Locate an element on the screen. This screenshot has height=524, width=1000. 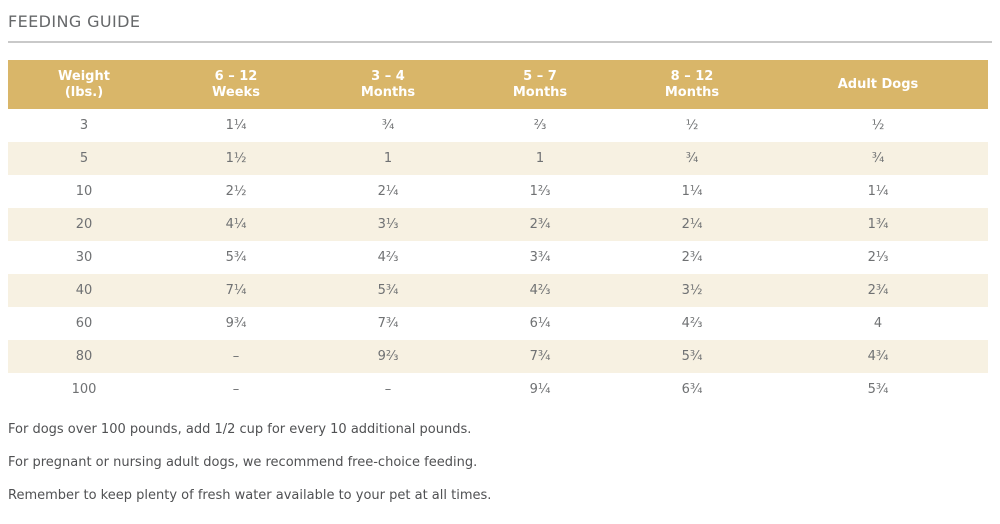
table-cell: 2½ is located at coordinates (236, 191).